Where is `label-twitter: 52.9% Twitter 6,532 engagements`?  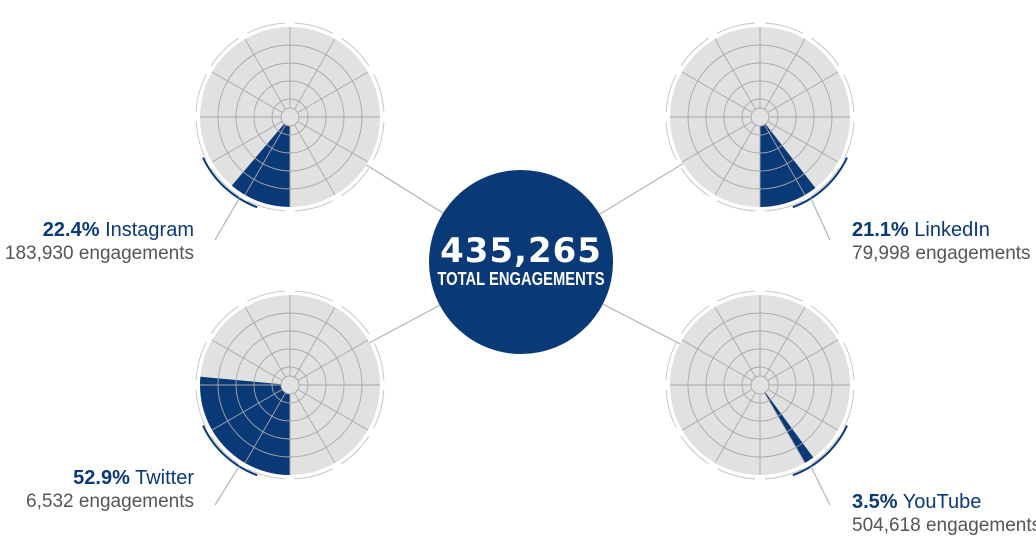
label-twitter: 52.9% Twitter 6,532 engagements is located at coordinates (110, 490).